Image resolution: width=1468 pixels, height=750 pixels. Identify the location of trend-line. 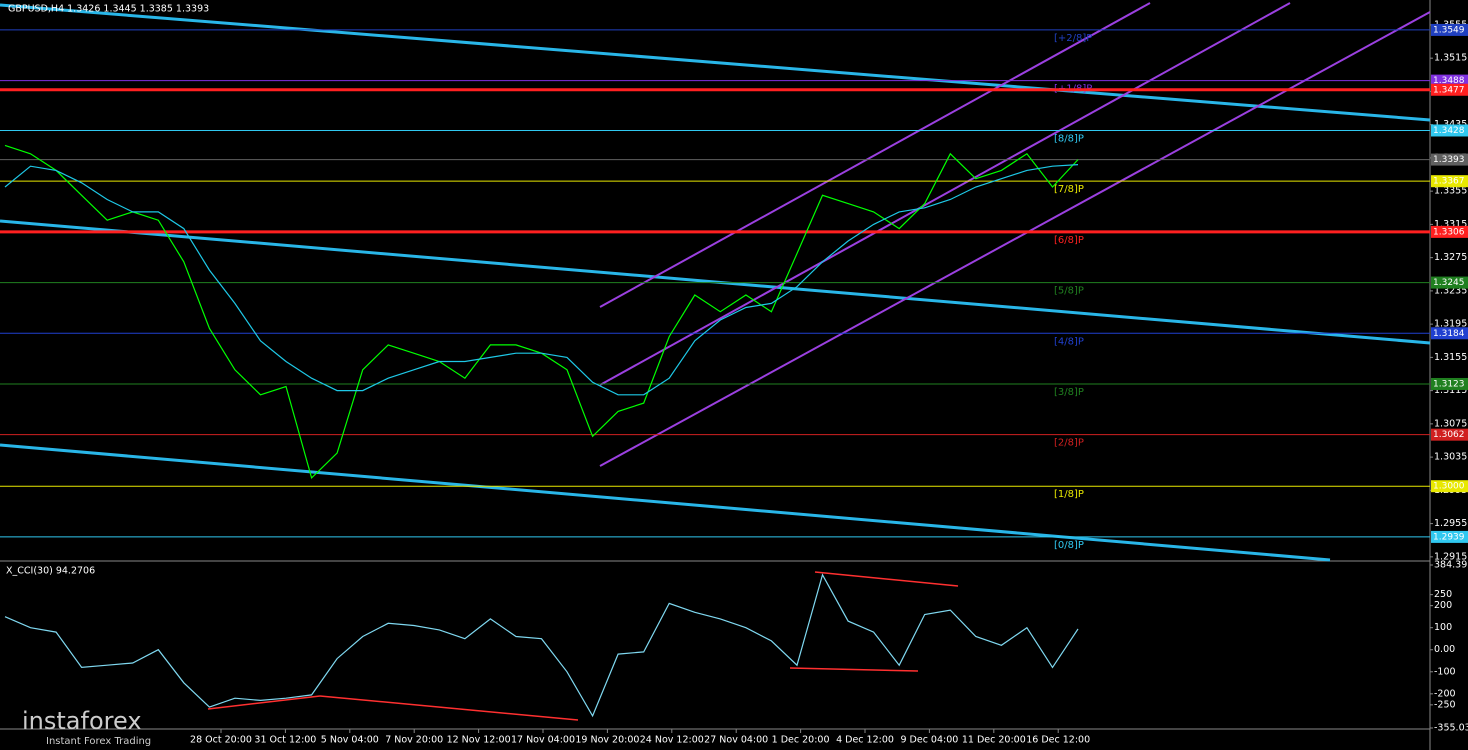
(665, 502).